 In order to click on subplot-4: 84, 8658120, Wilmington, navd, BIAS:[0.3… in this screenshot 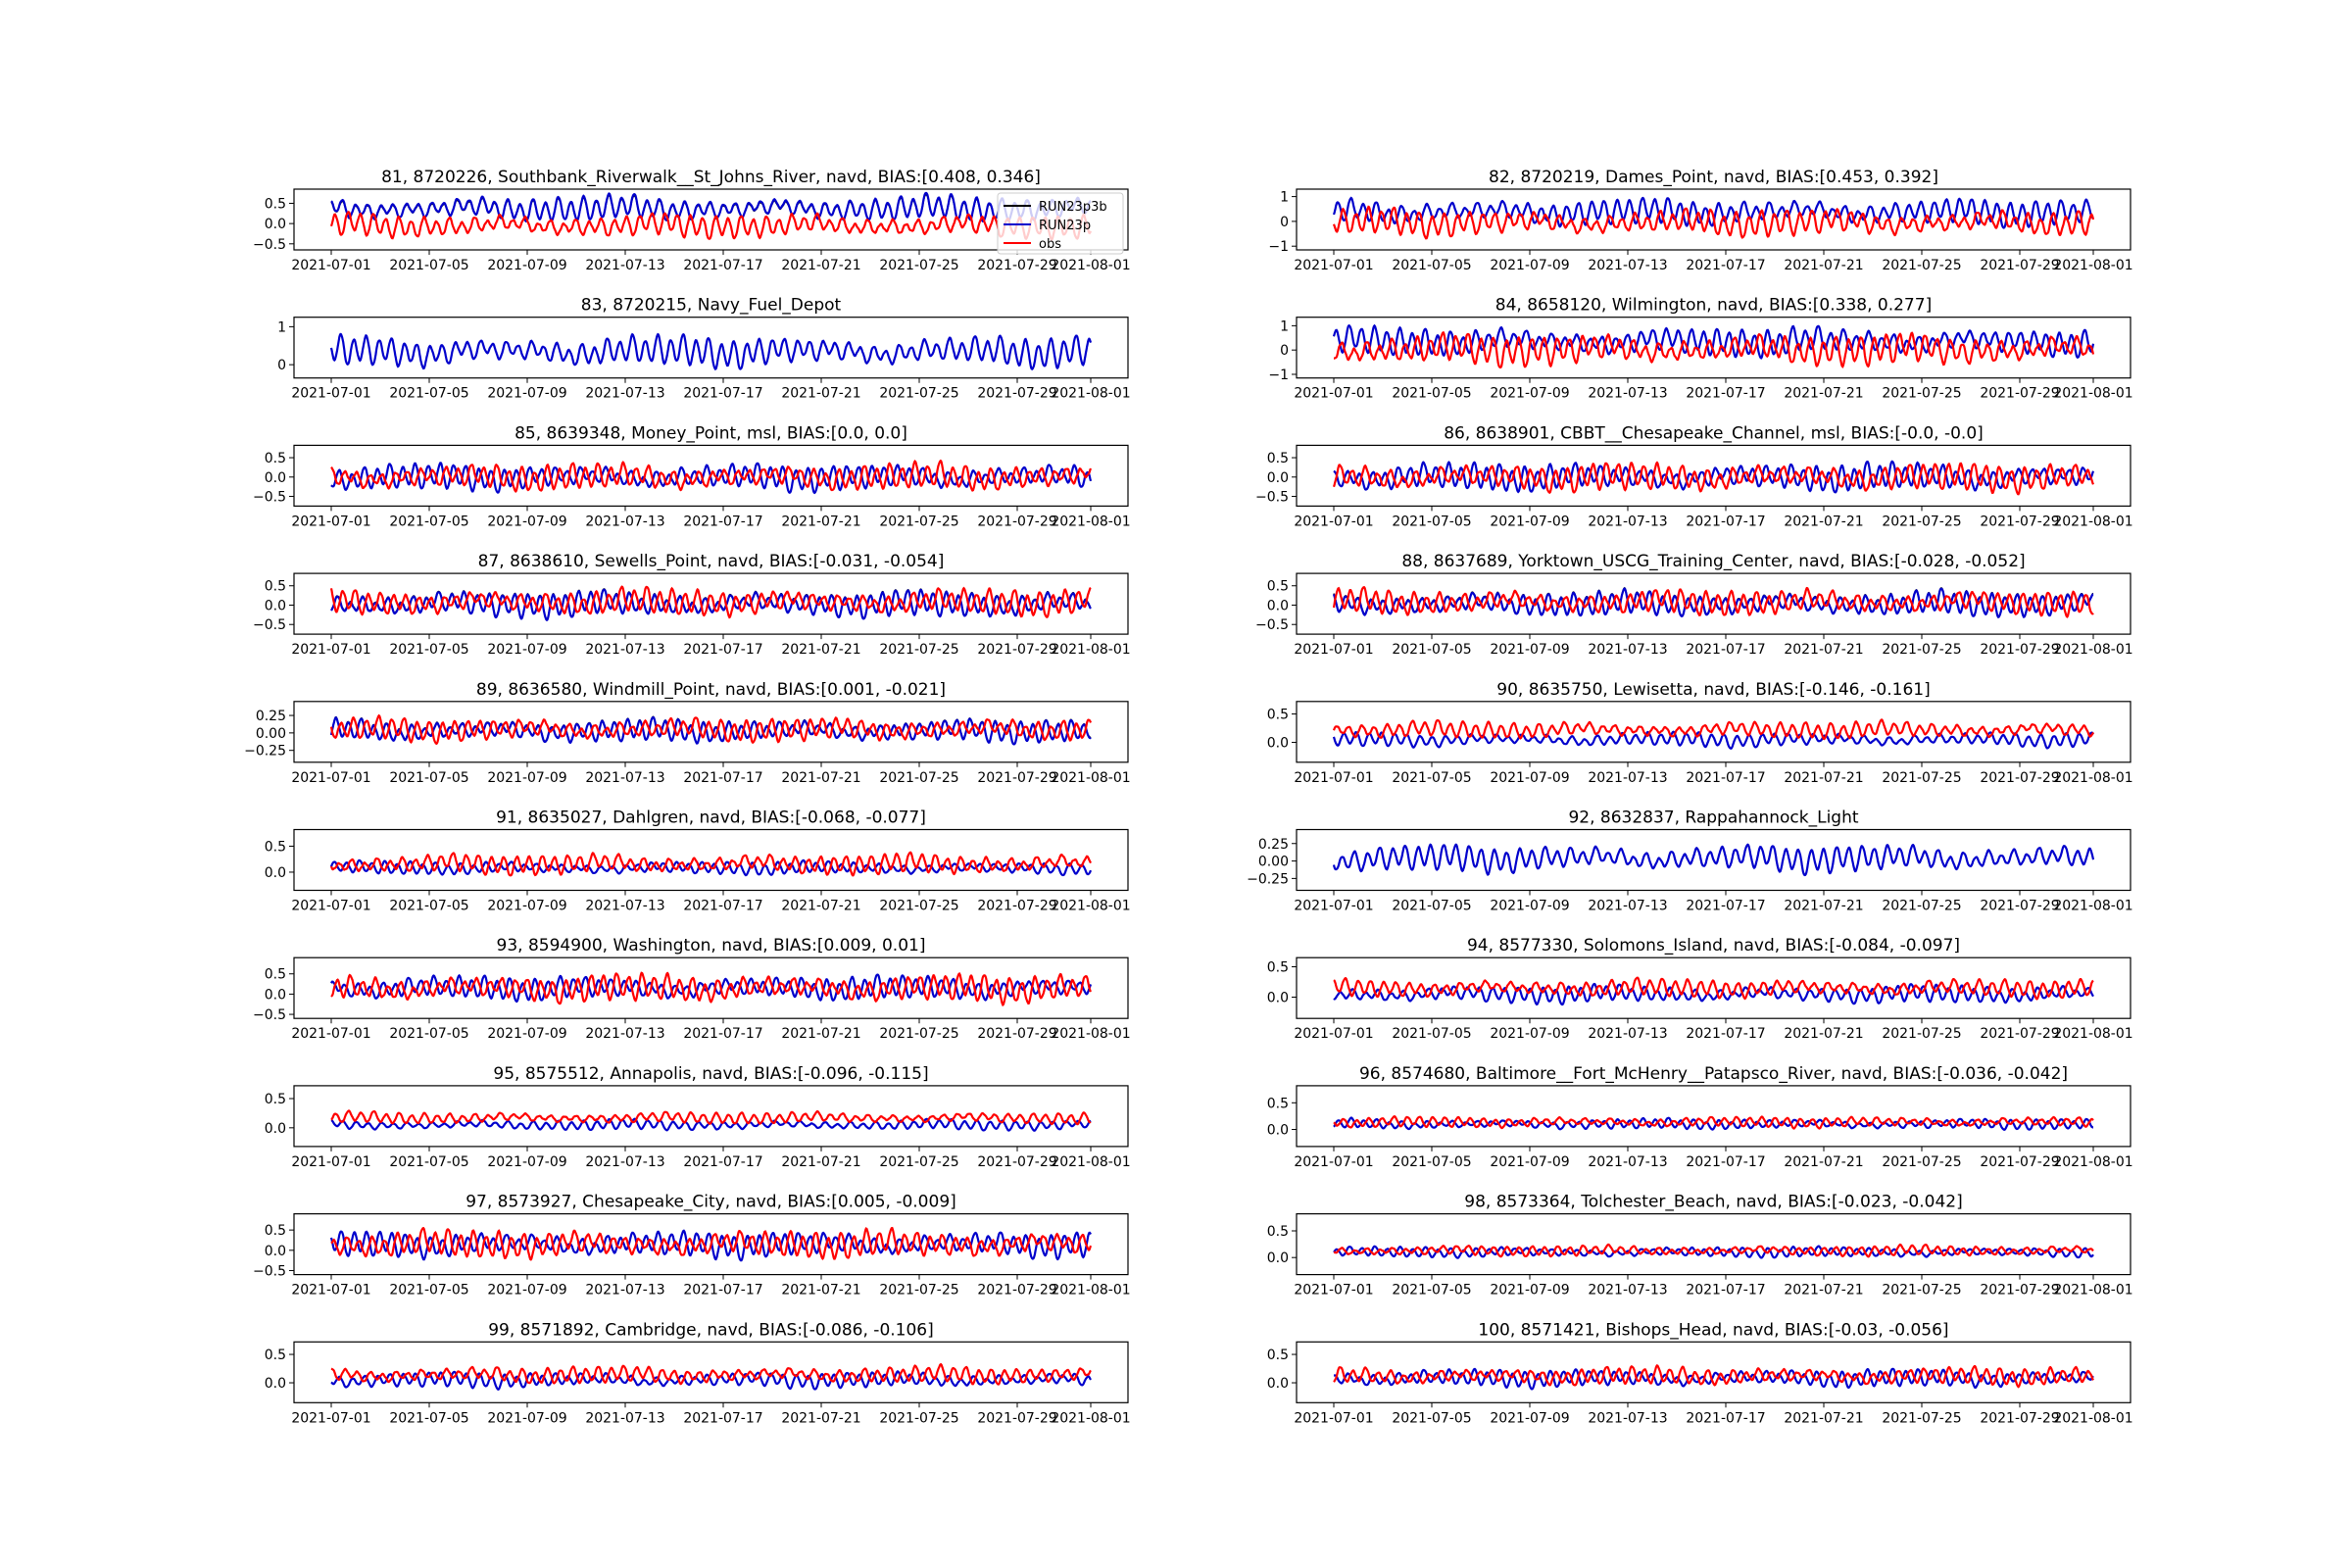, I will do `click(1700, 349)`.